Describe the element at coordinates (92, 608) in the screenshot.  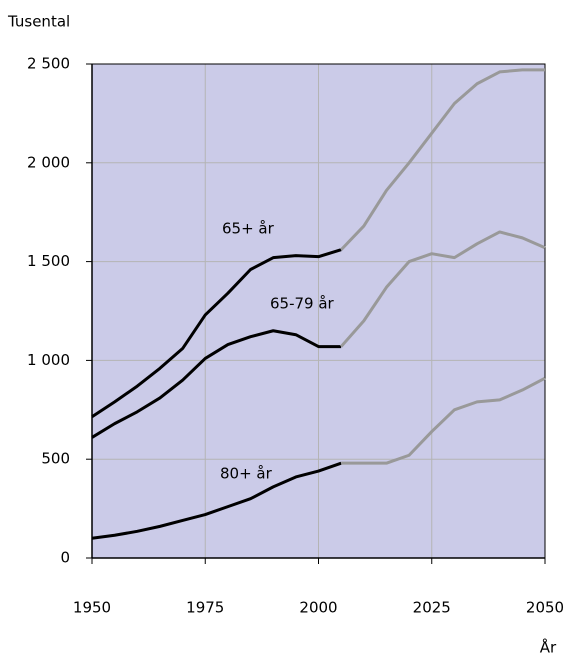
I see `x-tick-label: 1950` at that location.